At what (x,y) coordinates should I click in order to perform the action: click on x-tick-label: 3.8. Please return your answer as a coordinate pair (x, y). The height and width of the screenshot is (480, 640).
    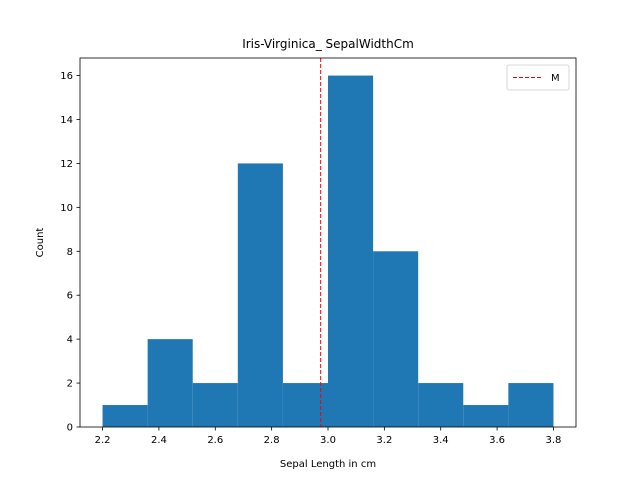
    Looking at the image, I should click on (554, 440).